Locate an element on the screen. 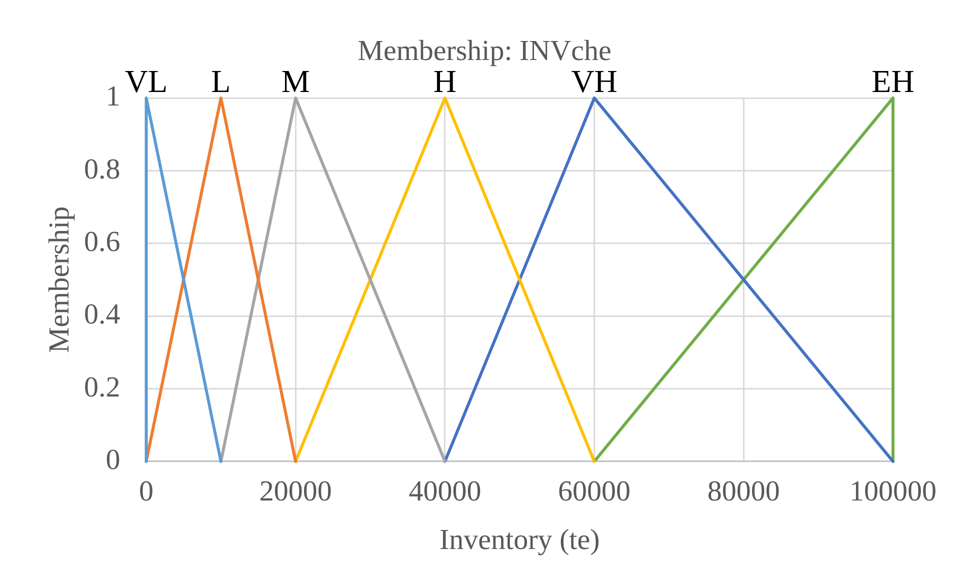  y-tick-label: 0 is located at coordinates (113, 460).